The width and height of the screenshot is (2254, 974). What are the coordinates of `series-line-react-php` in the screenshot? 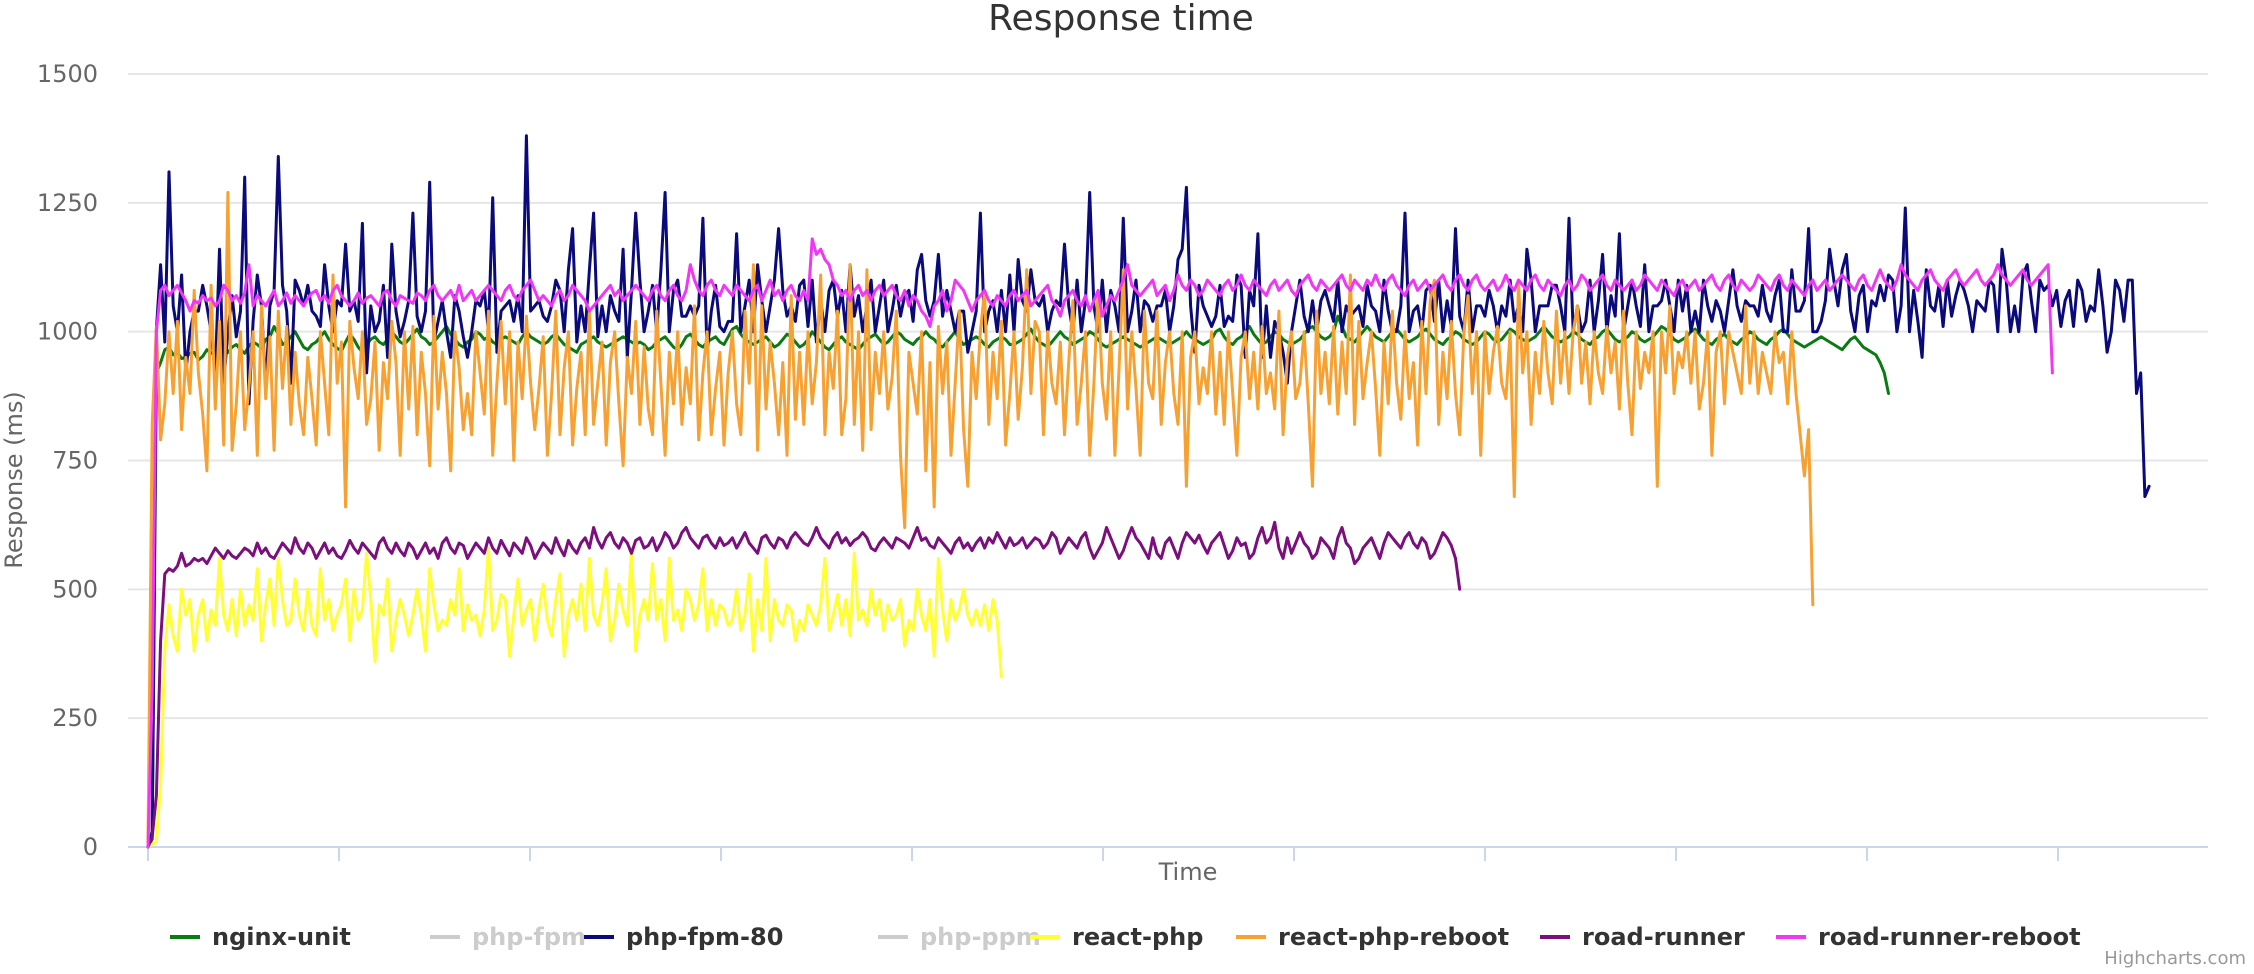 It's located at (574, 697).